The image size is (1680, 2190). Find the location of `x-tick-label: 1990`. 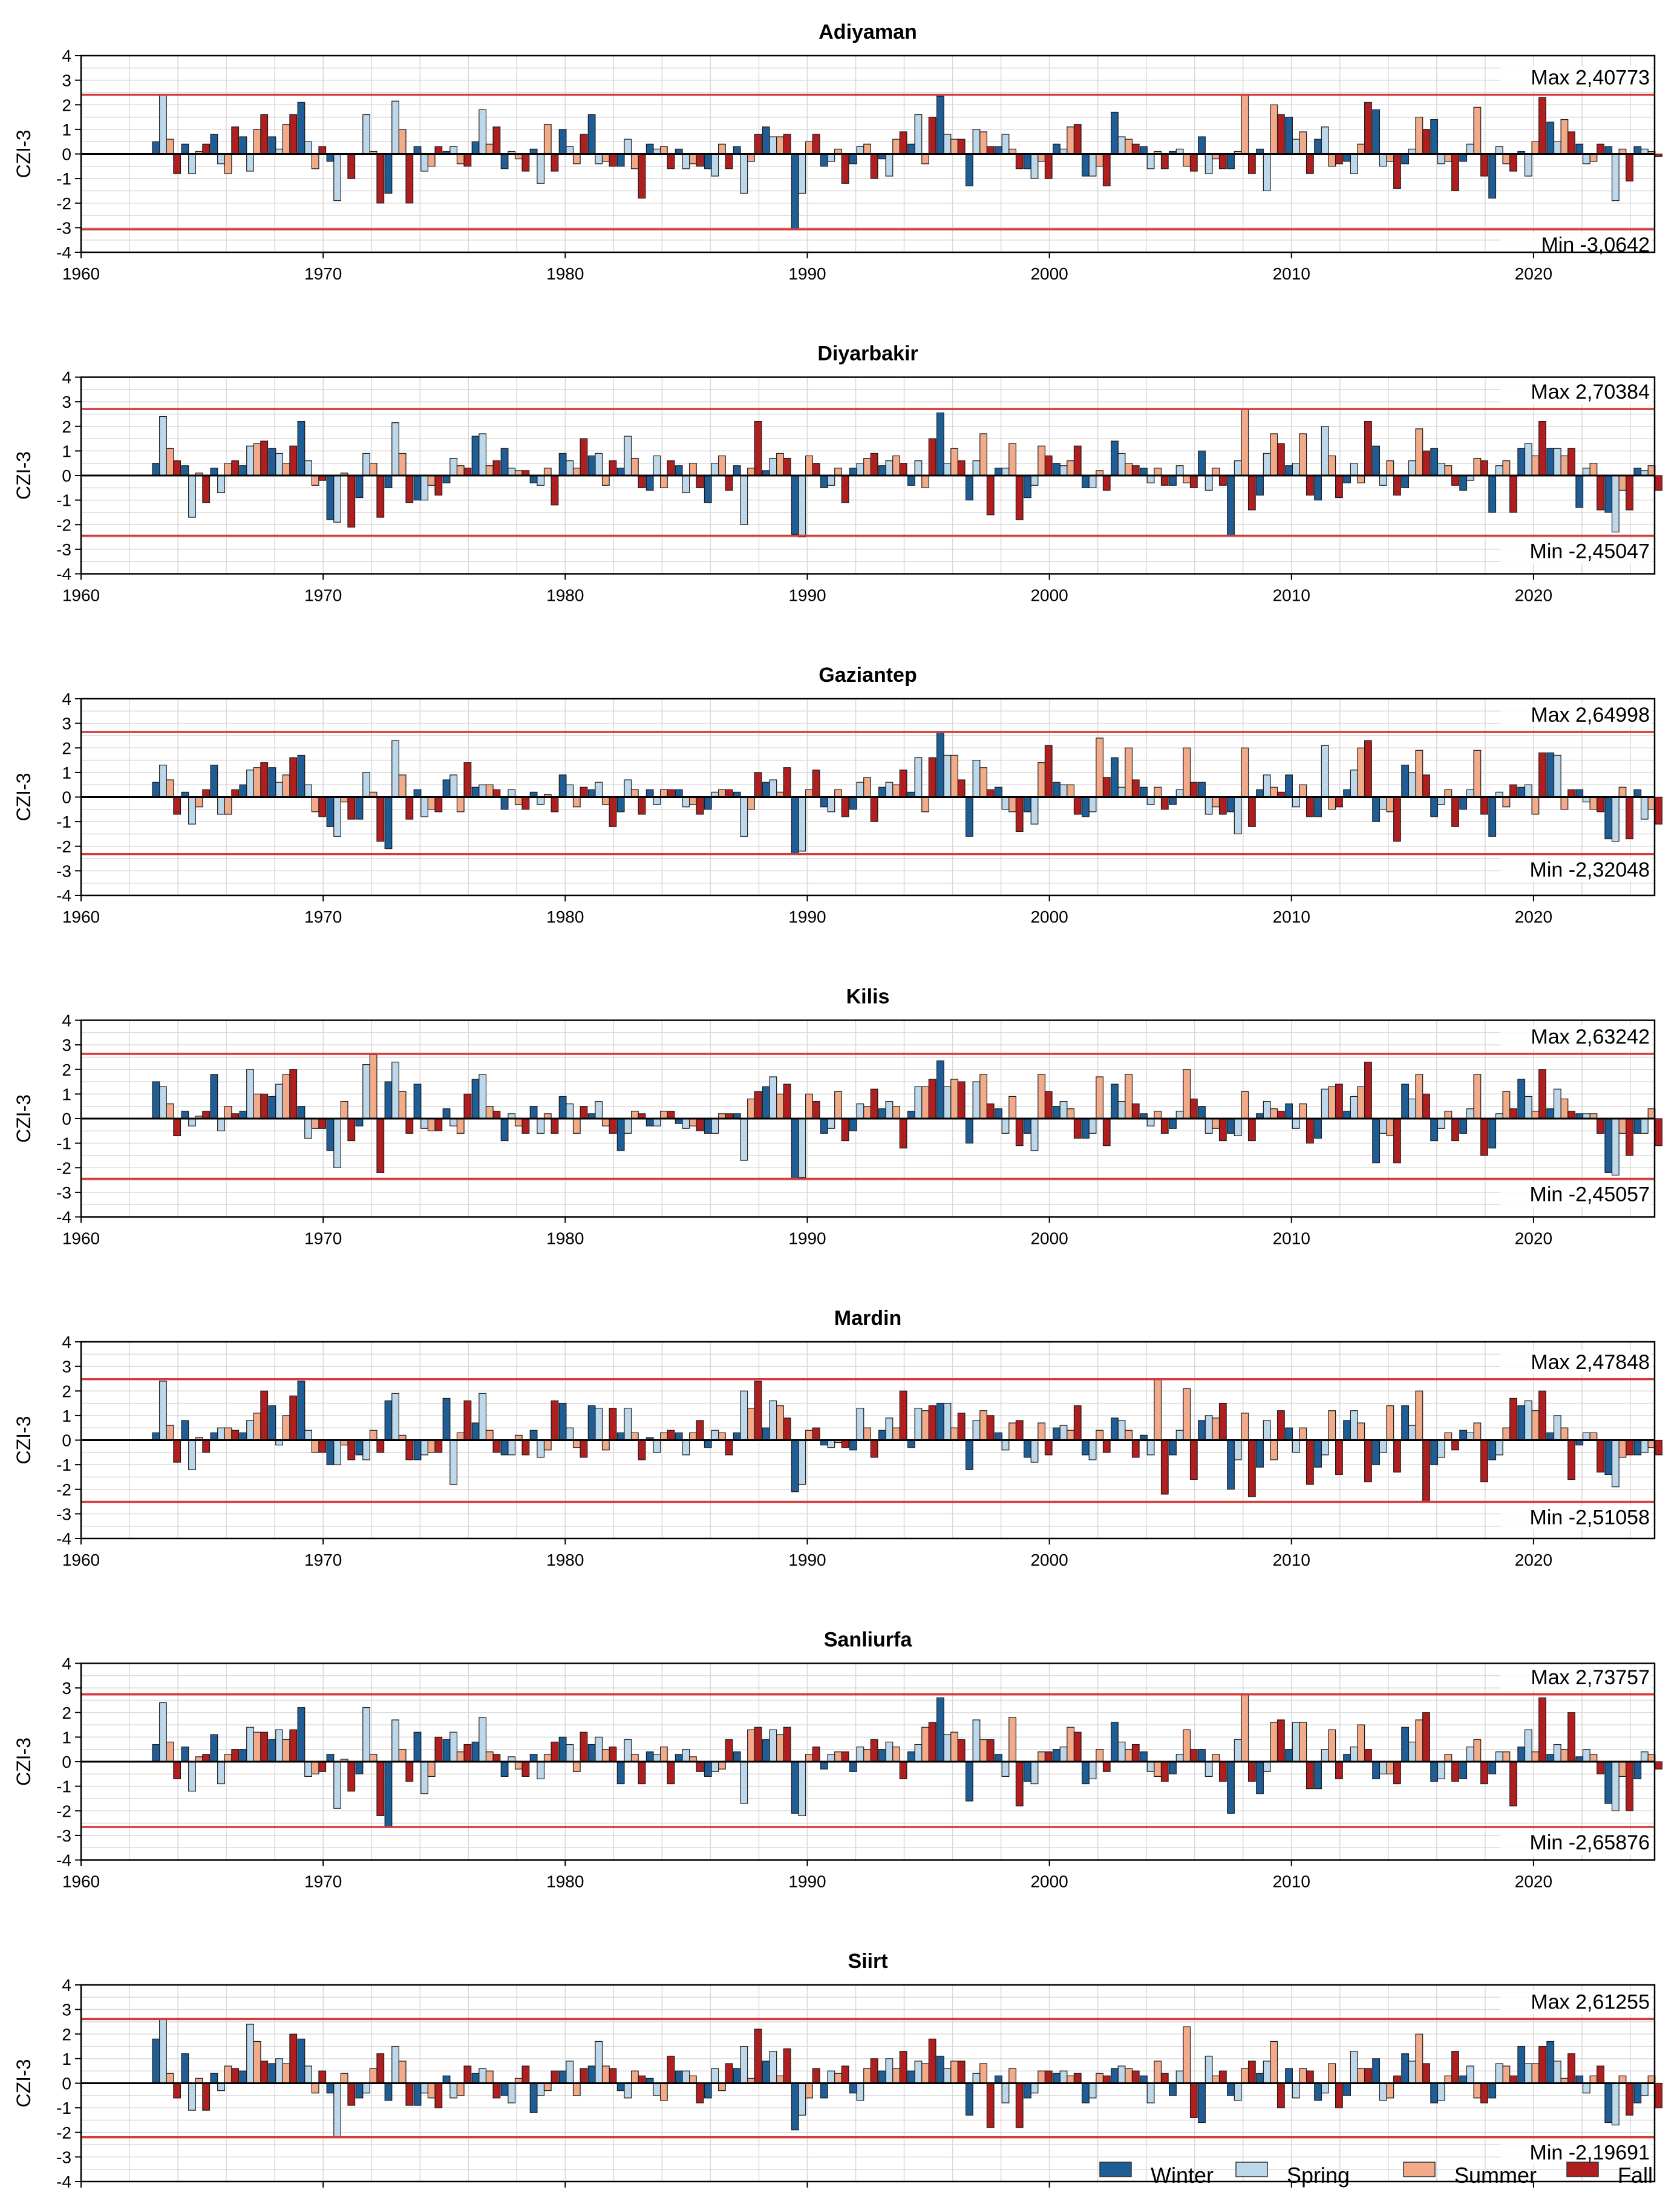

x-tick-label: 1990 is located at coordinates (807, 1560).